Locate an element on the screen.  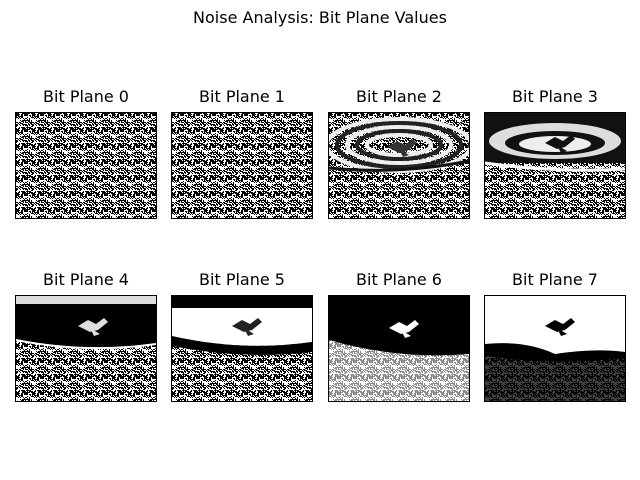
panel-title: Bit Plane 2 is located at coordinates (399, 96).